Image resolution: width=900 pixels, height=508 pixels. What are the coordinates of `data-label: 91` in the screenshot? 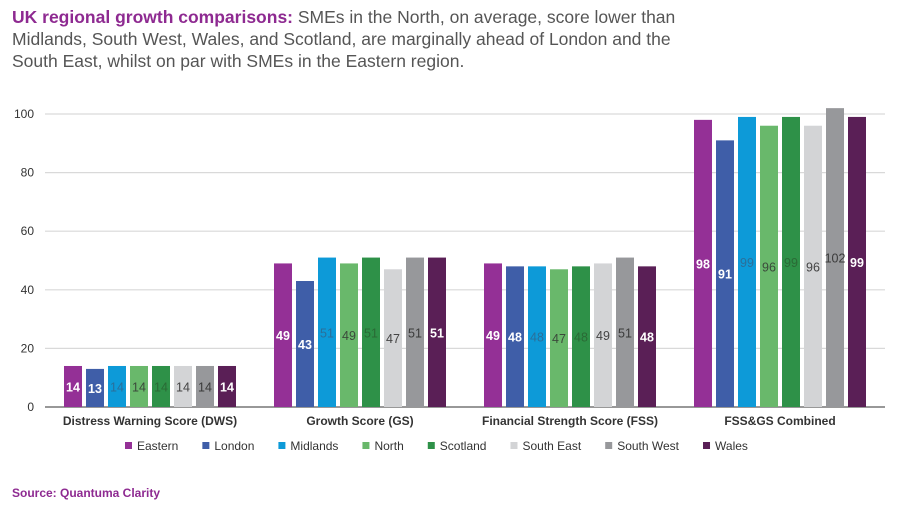 It's located at (725, 275).